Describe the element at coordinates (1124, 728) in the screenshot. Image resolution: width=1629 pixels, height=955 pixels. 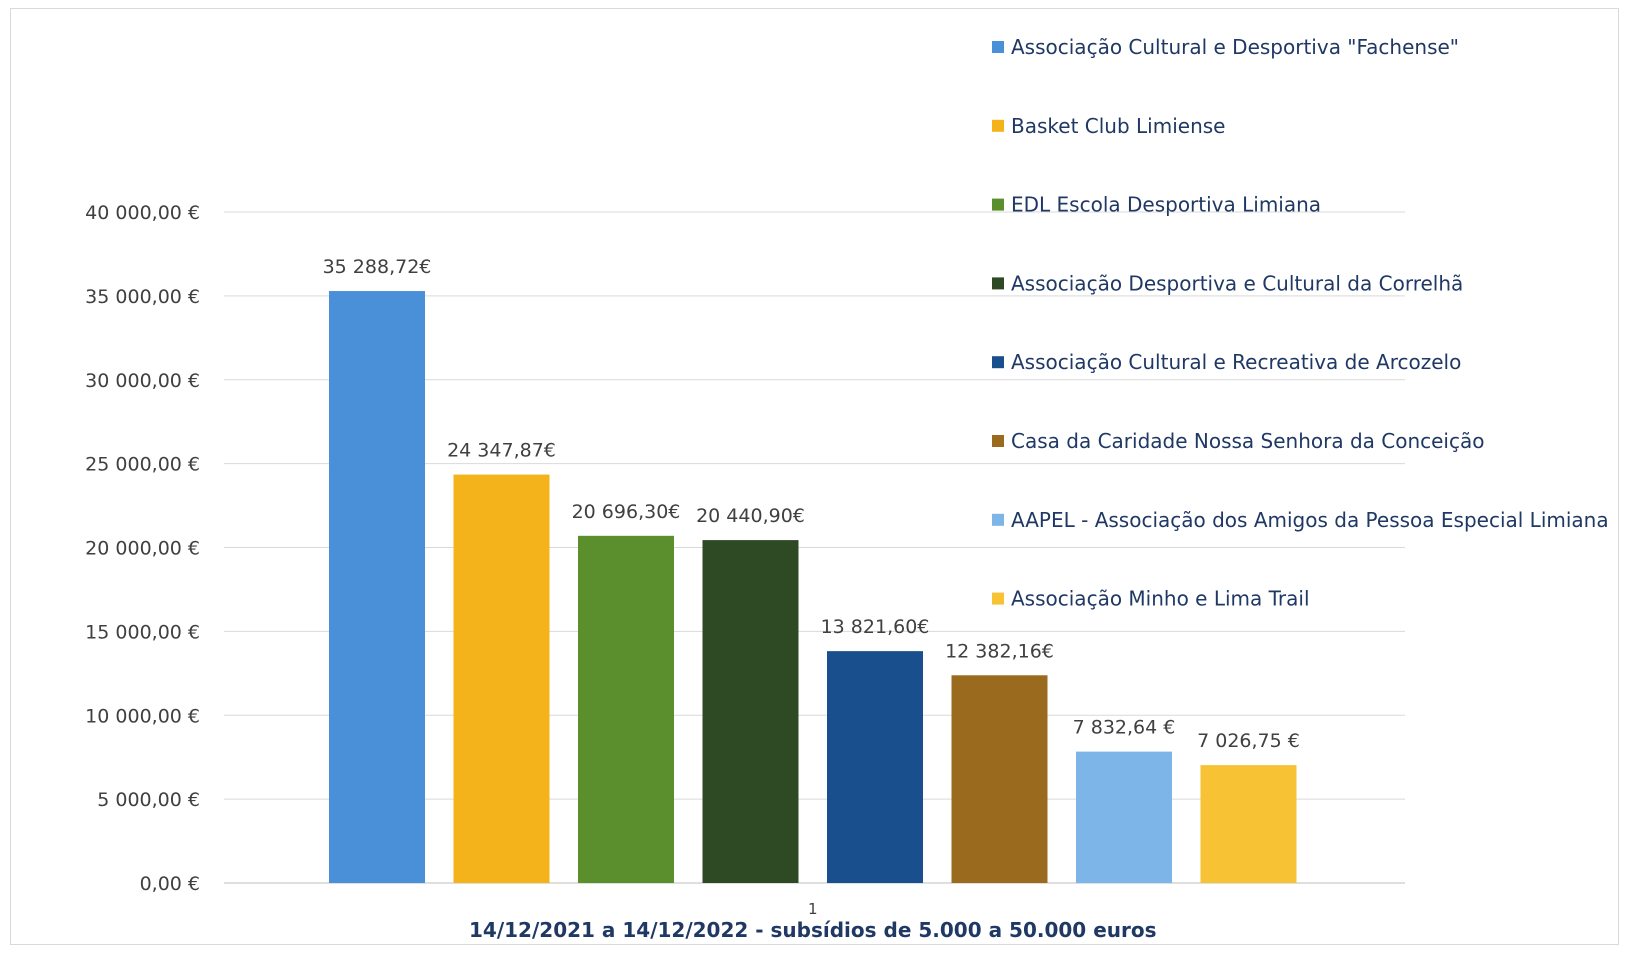
I see `data-label: 7 832,64 €` at that location.